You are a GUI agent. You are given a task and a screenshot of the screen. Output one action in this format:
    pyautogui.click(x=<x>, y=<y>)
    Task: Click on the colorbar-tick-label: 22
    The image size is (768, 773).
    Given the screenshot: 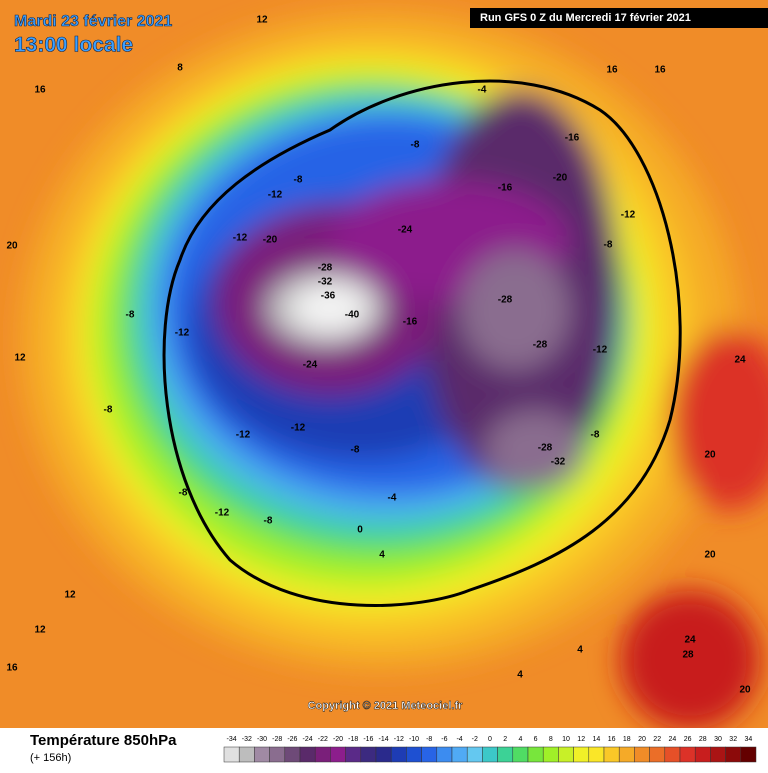 What is the action you would take?
    pyautogui.click(x=657, y=739)
    